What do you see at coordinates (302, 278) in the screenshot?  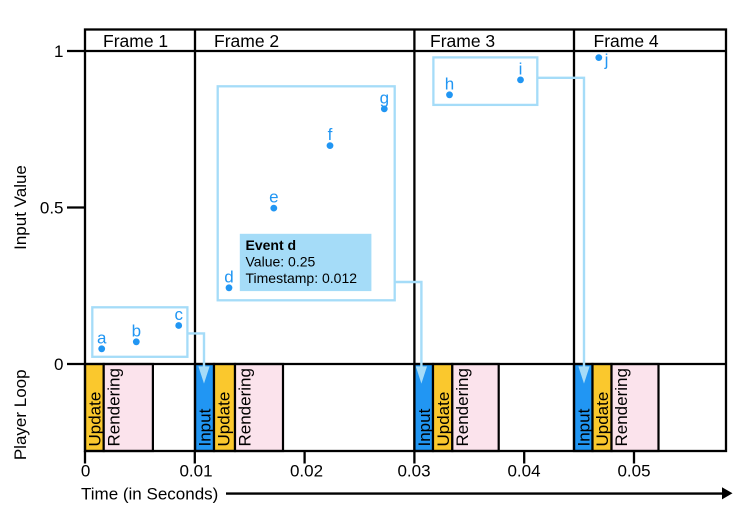 I see `svg-text: Timestamp: 0.012` at bounding box center [302, 278].